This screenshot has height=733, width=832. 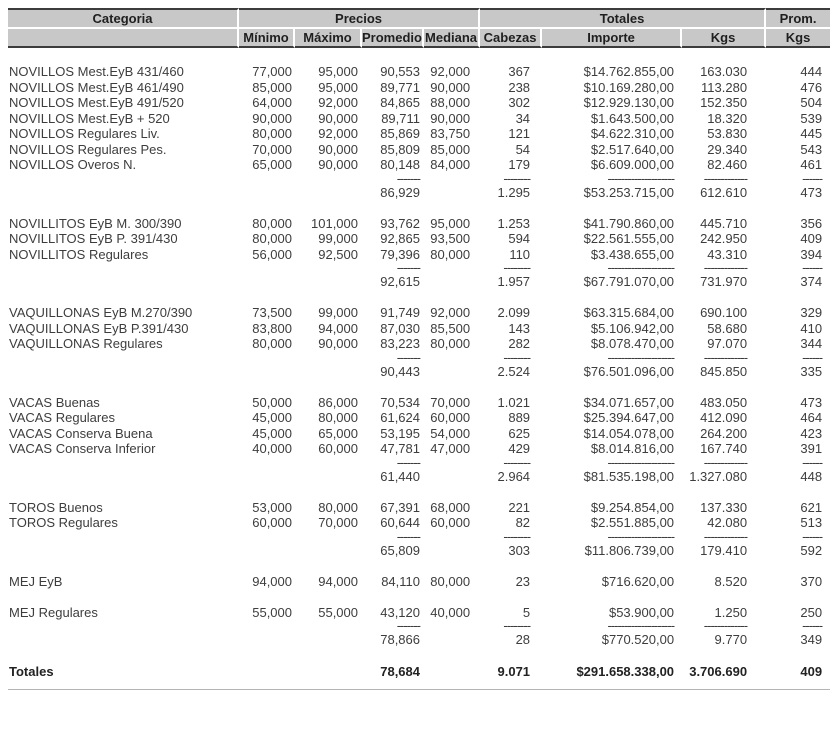 What do you see at coordinates (811, 192) in the screenshot?
I see `cell-promkgs: 473` at bounding box center [811, 192].